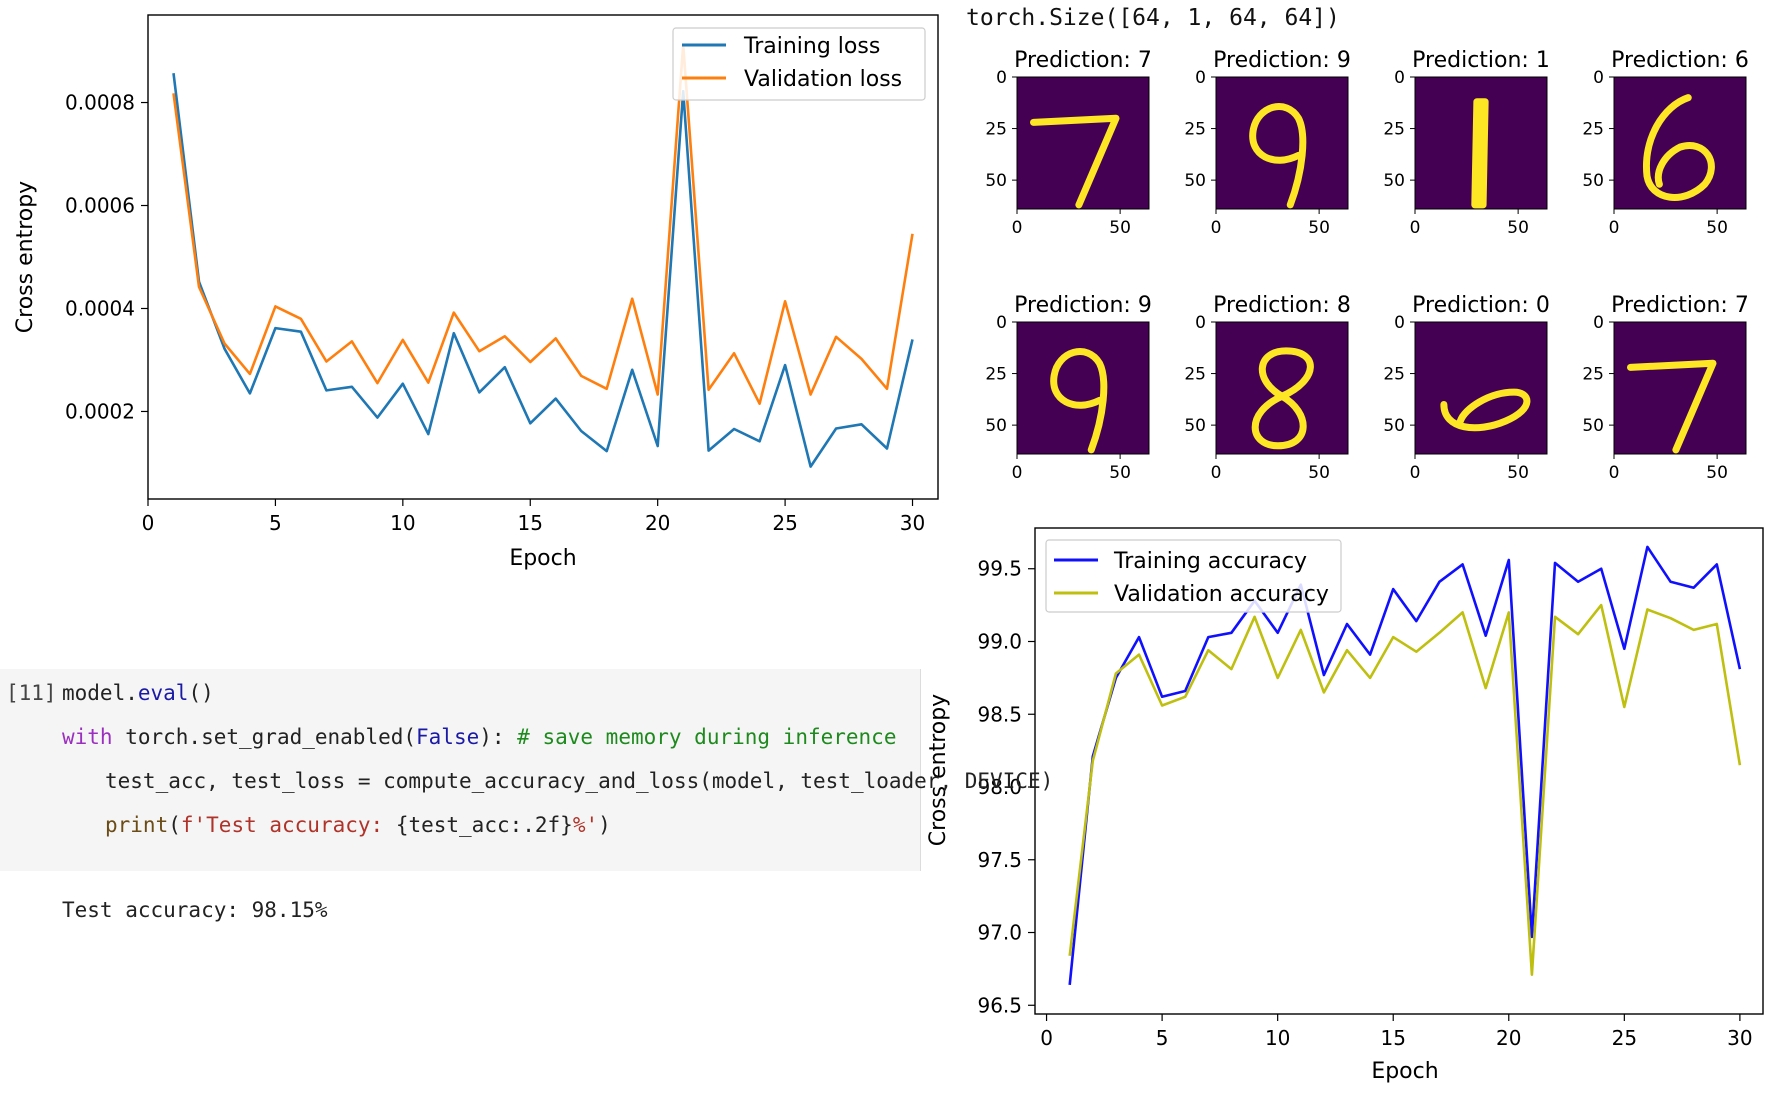  Describe the element at coordinates (999, 933) in the screenshot. I see `accuracy-ytick-label: 97.0` at that location.